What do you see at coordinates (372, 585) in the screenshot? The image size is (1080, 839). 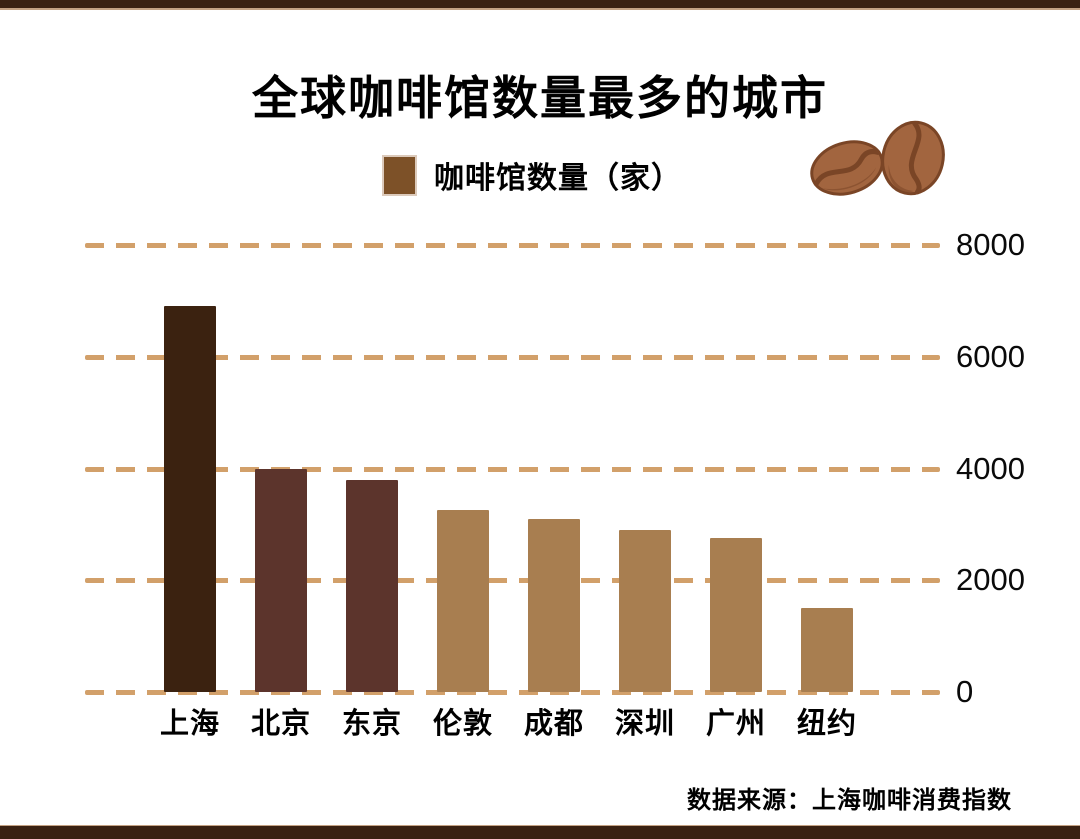 I see `bar-东京` at bounding box center [372, 585].